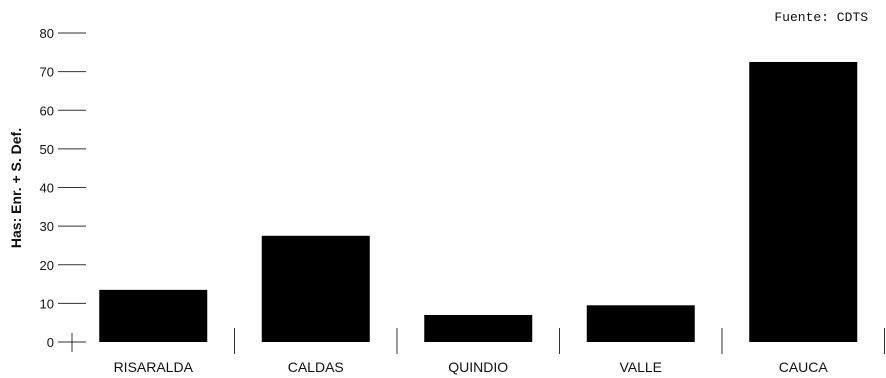 The width and height of the screenshot is (886, 378). I want to click on x-tick-label-caldas: CALDAS, so click(316, 367).